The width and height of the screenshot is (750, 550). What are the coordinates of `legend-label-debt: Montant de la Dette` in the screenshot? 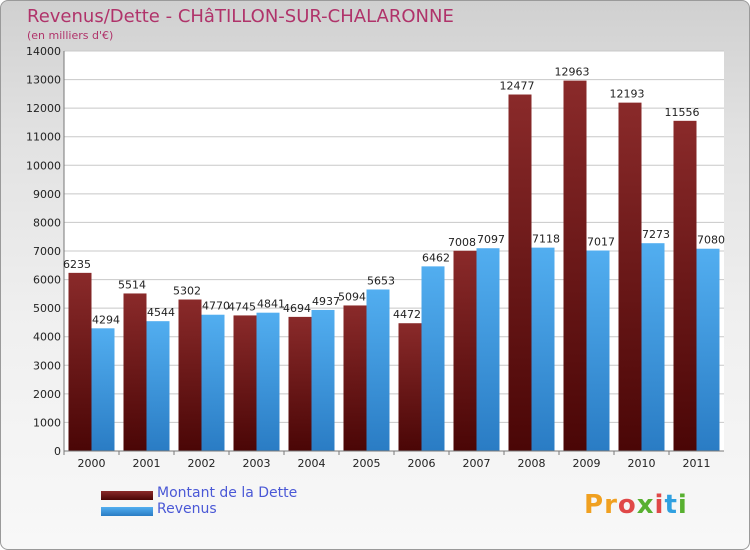 It's located at (227, 493).